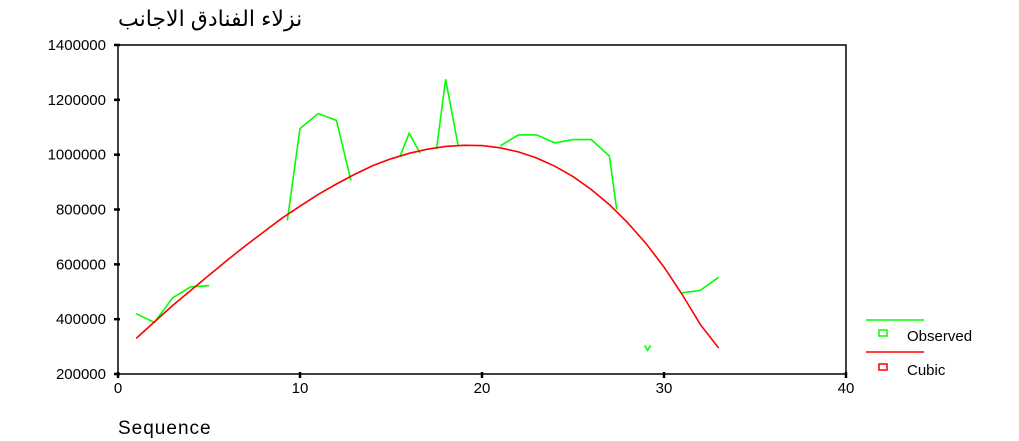 The image size is (1019, 441). What do you see at coordinates (81, 264) in the screenshot?
I see `y-tick-label: 600000` at bounding box center [81, 264].